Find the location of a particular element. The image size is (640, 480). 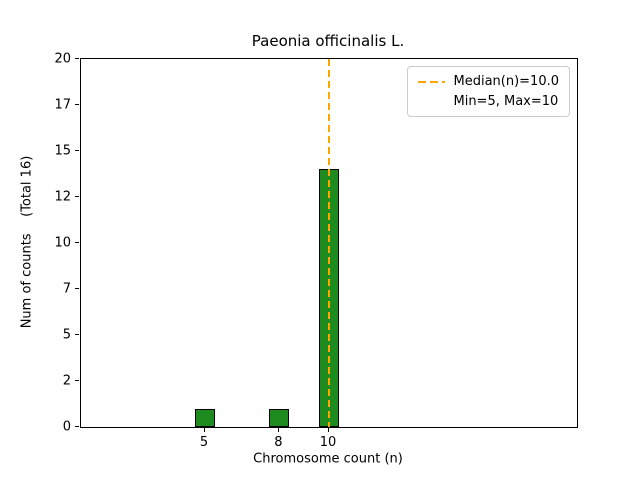

x-tick-label: 5 is located at coordinates (204, 442).